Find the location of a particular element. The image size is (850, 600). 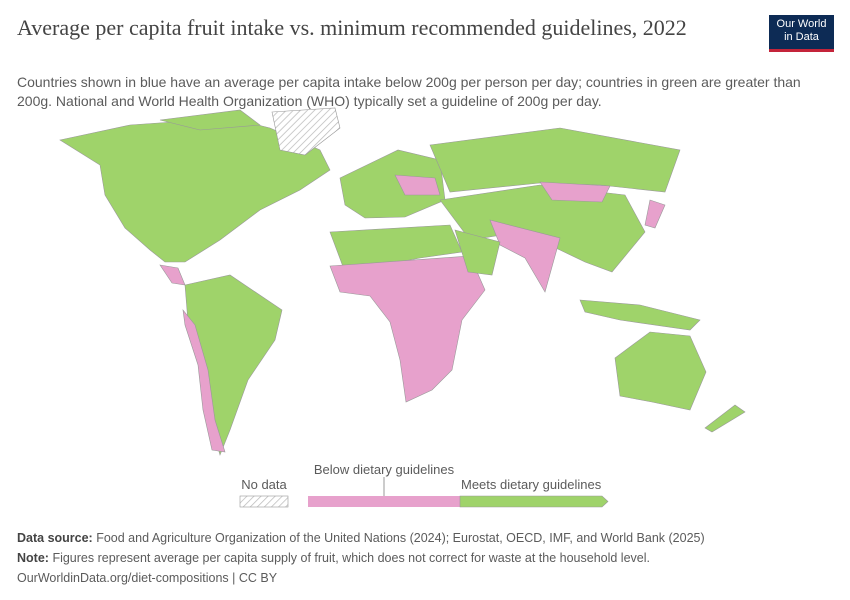

south-asia is located at coordinates (525, 256).